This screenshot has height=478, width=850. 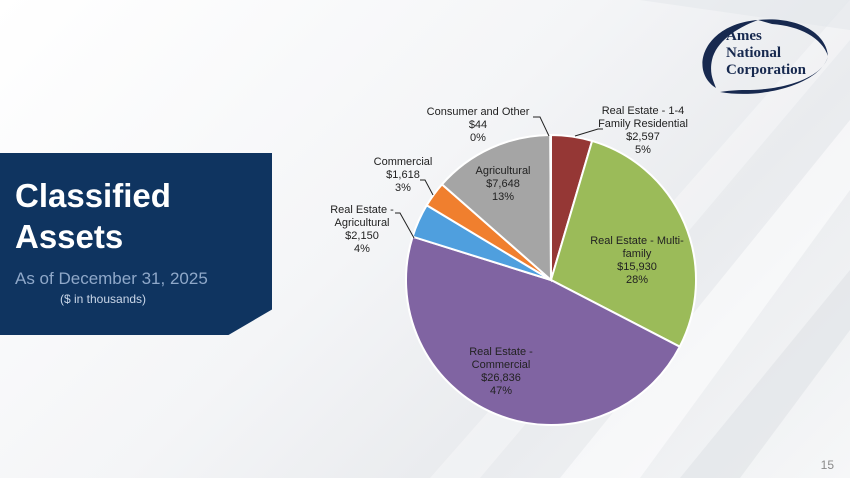 What do you see at coordinates (93, 216) in the screenshot?
I see `slide-title: Classified Assets` at bounding box center [93, 216].